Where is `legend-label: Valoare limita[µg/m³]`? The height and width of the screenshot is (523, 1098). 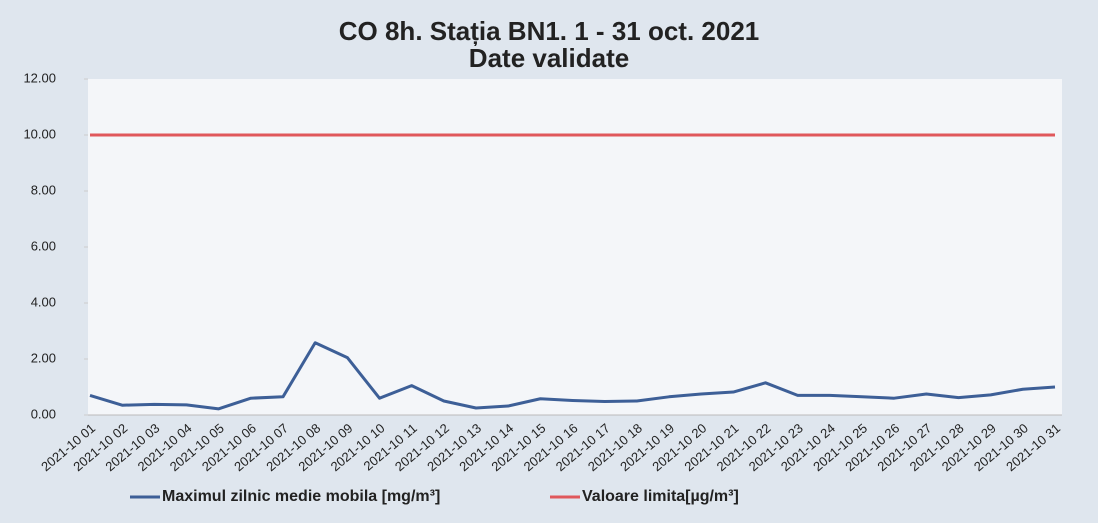 legend-label: Valoare limita[µg/m³] is located at coordinates (660, 496).